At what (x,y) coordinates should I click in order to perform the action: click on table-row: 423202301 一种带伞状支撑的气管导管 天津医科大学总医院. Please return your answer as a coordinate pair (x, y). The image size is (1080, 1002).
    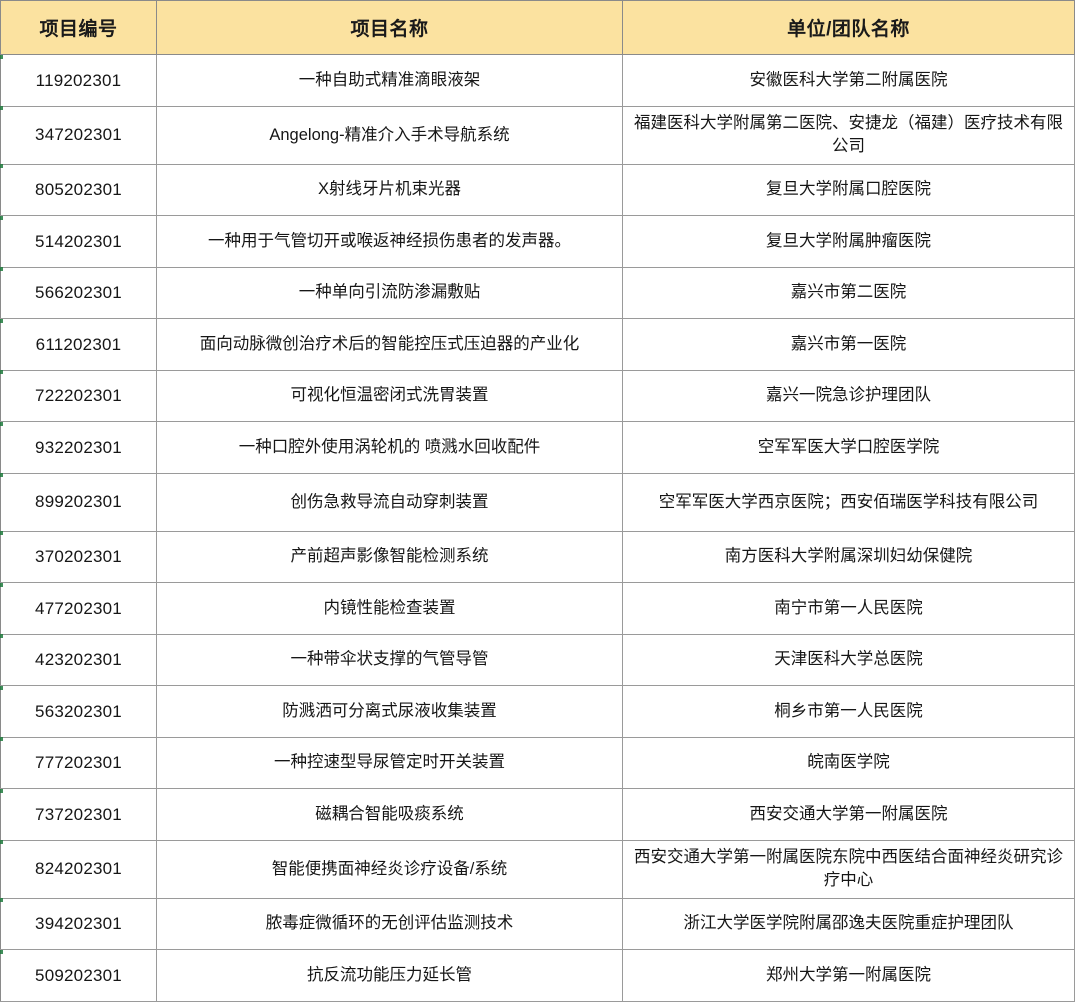
    Looking at the image, I should click on (537, 660).